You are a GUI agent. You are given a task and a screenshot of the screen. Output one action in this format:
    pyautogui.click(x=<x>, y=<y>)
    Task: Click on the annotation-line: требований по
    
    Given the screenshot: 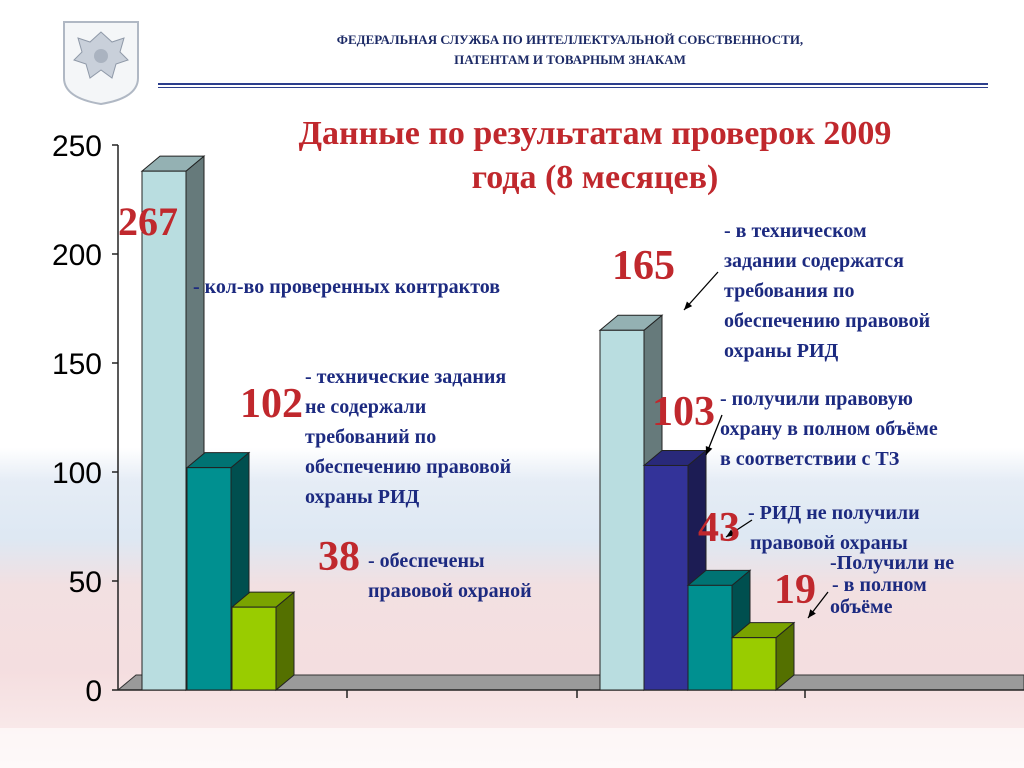 What is the action you would take?
    pyautogui.click(x=371, y=437)
    